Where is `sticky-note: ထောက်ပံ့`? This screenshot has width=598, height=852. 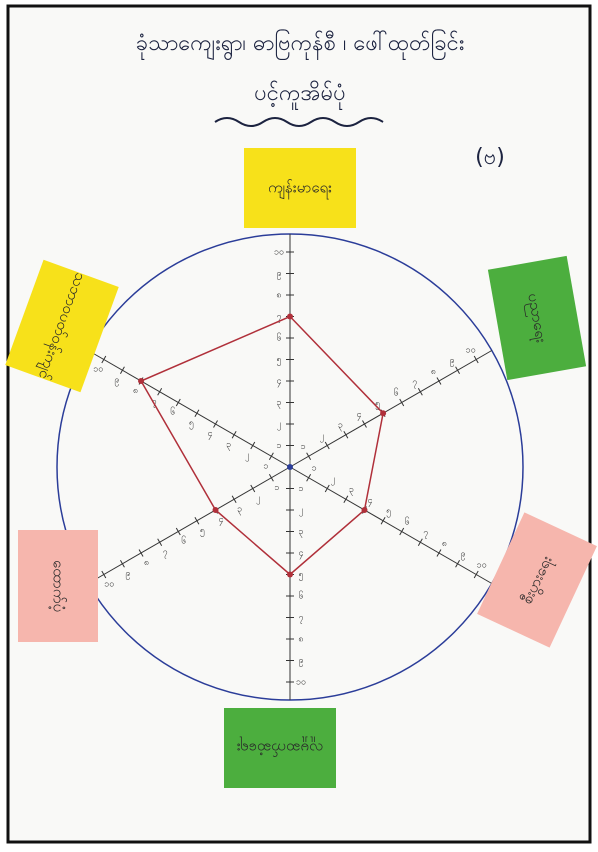
sticky-note: ထောက်ပံ့ is located at coordinates (58, 586).